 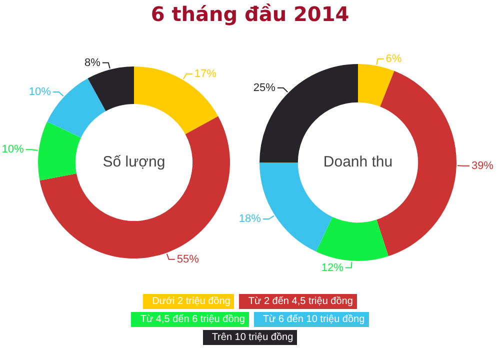 I want to click on data-label: 12%, so click(x=332, y=268).